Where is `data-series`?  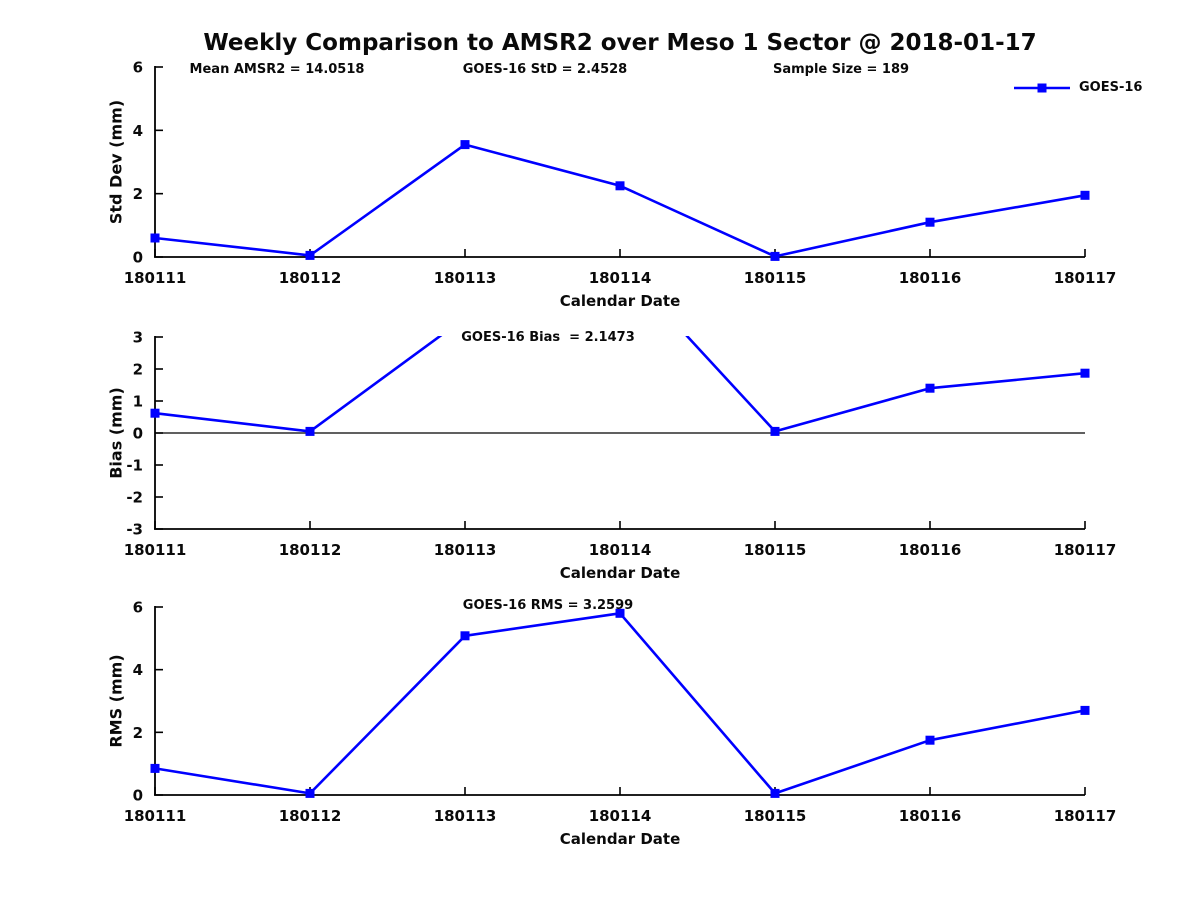 data-series is located at coordinates (620, 200).